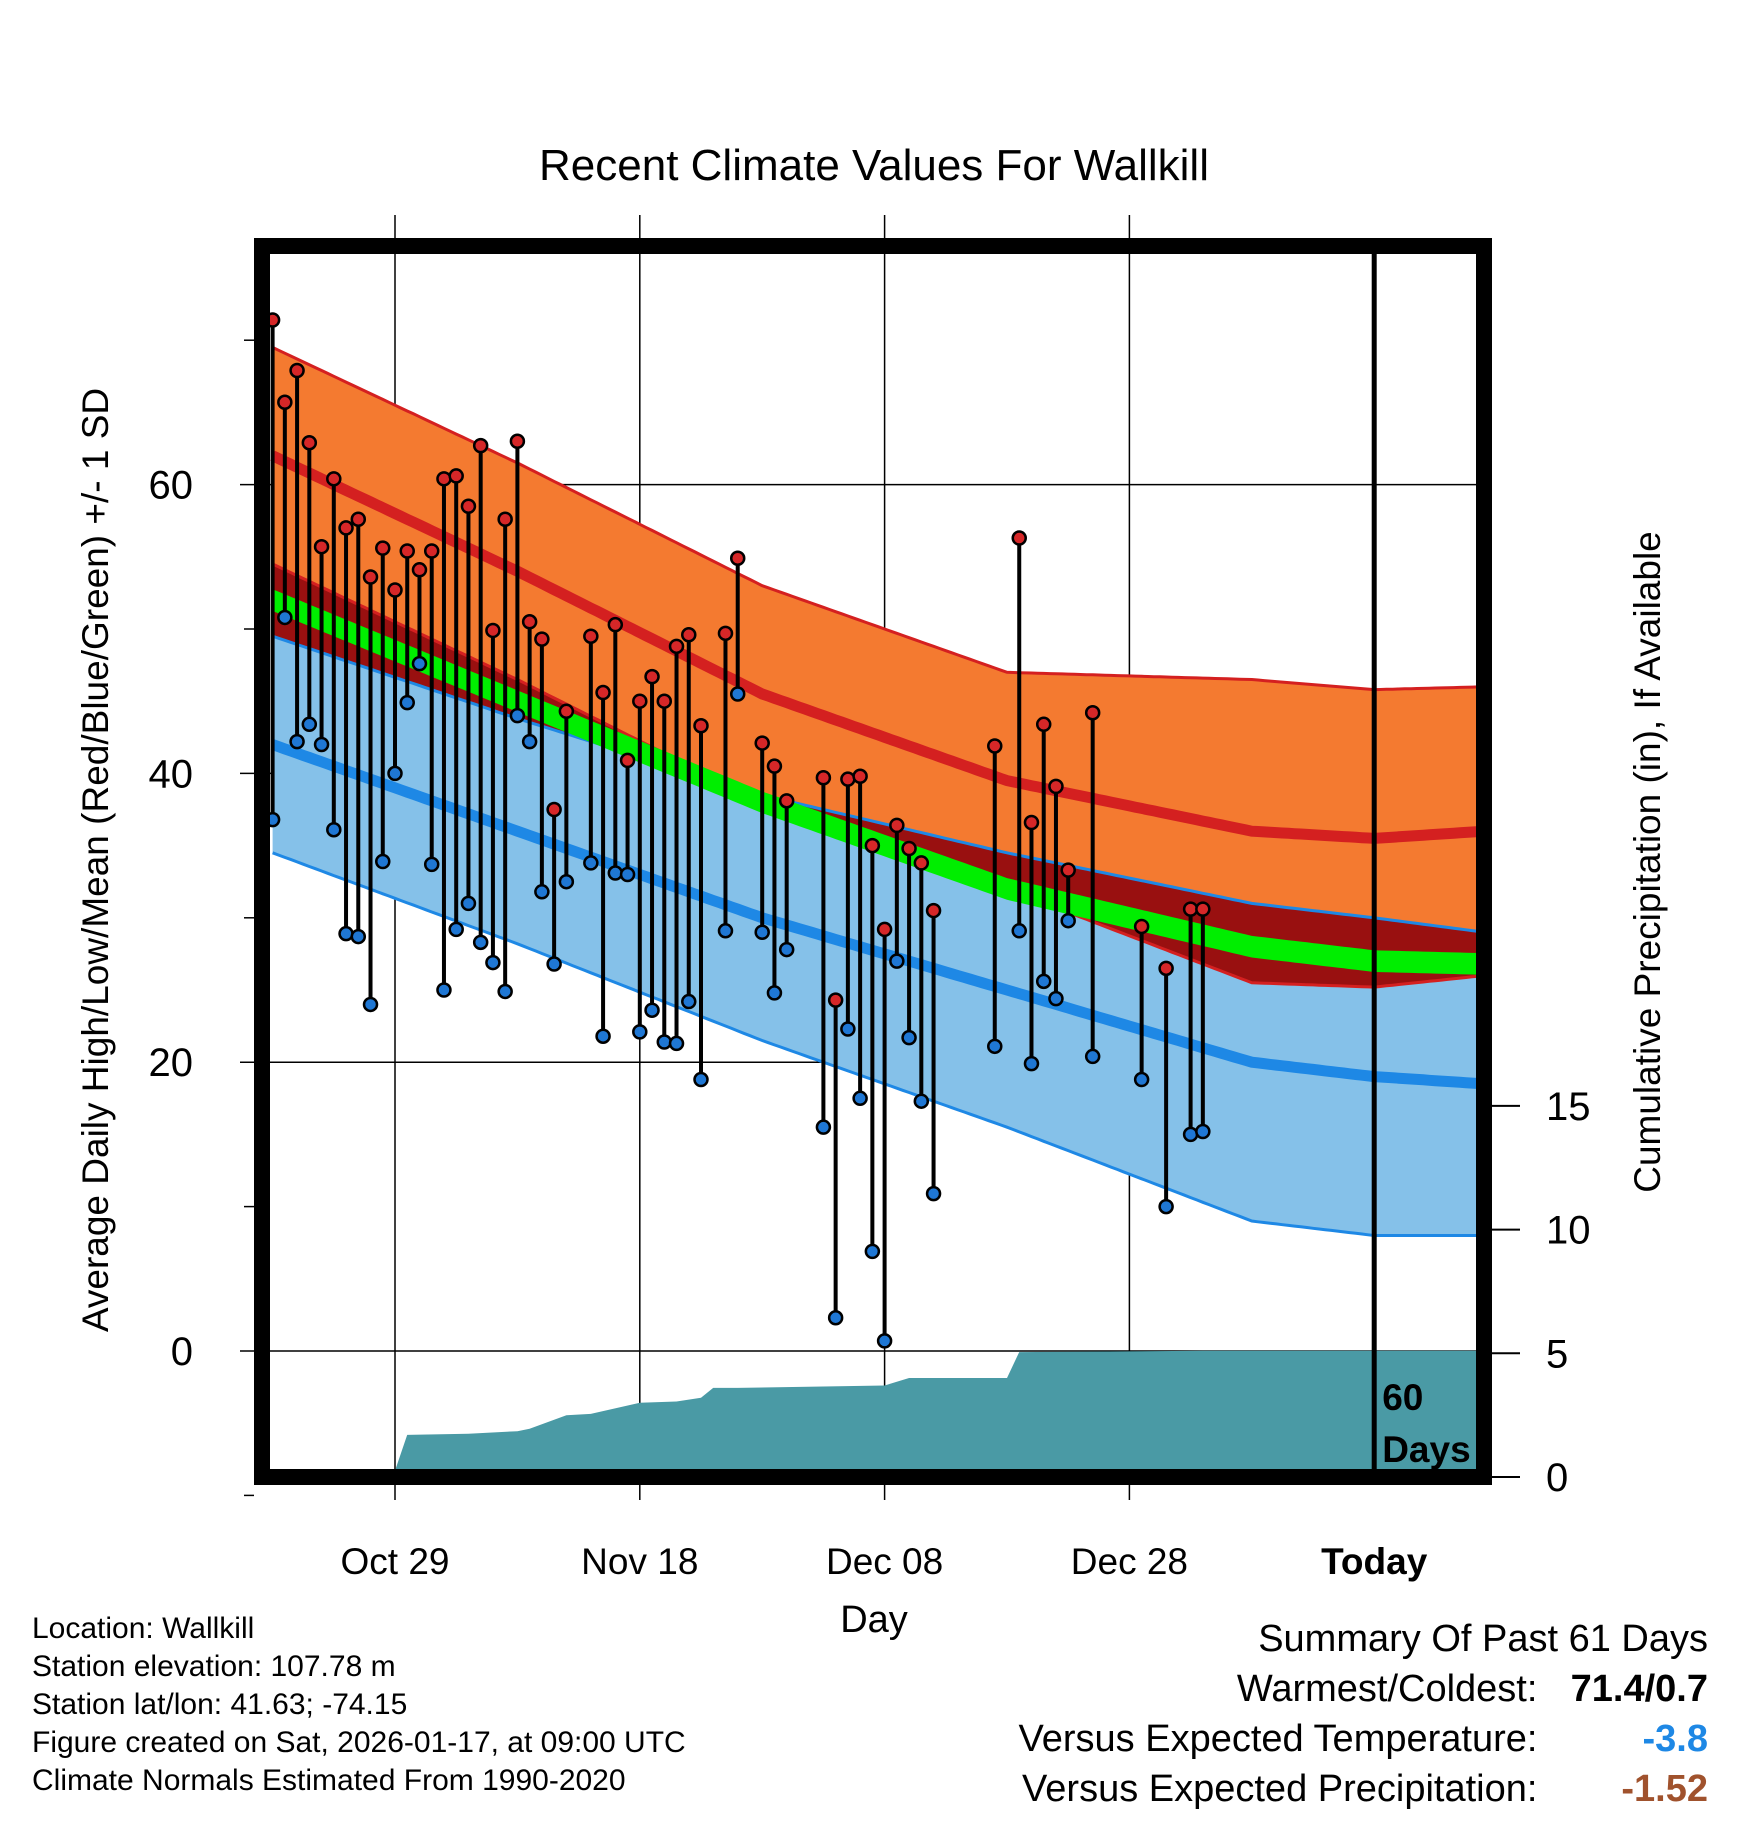 The image size is (1748, 1828). I want to click on summary-temp: Versus Expected Temperature: -3.8, so click(1363, 1739).